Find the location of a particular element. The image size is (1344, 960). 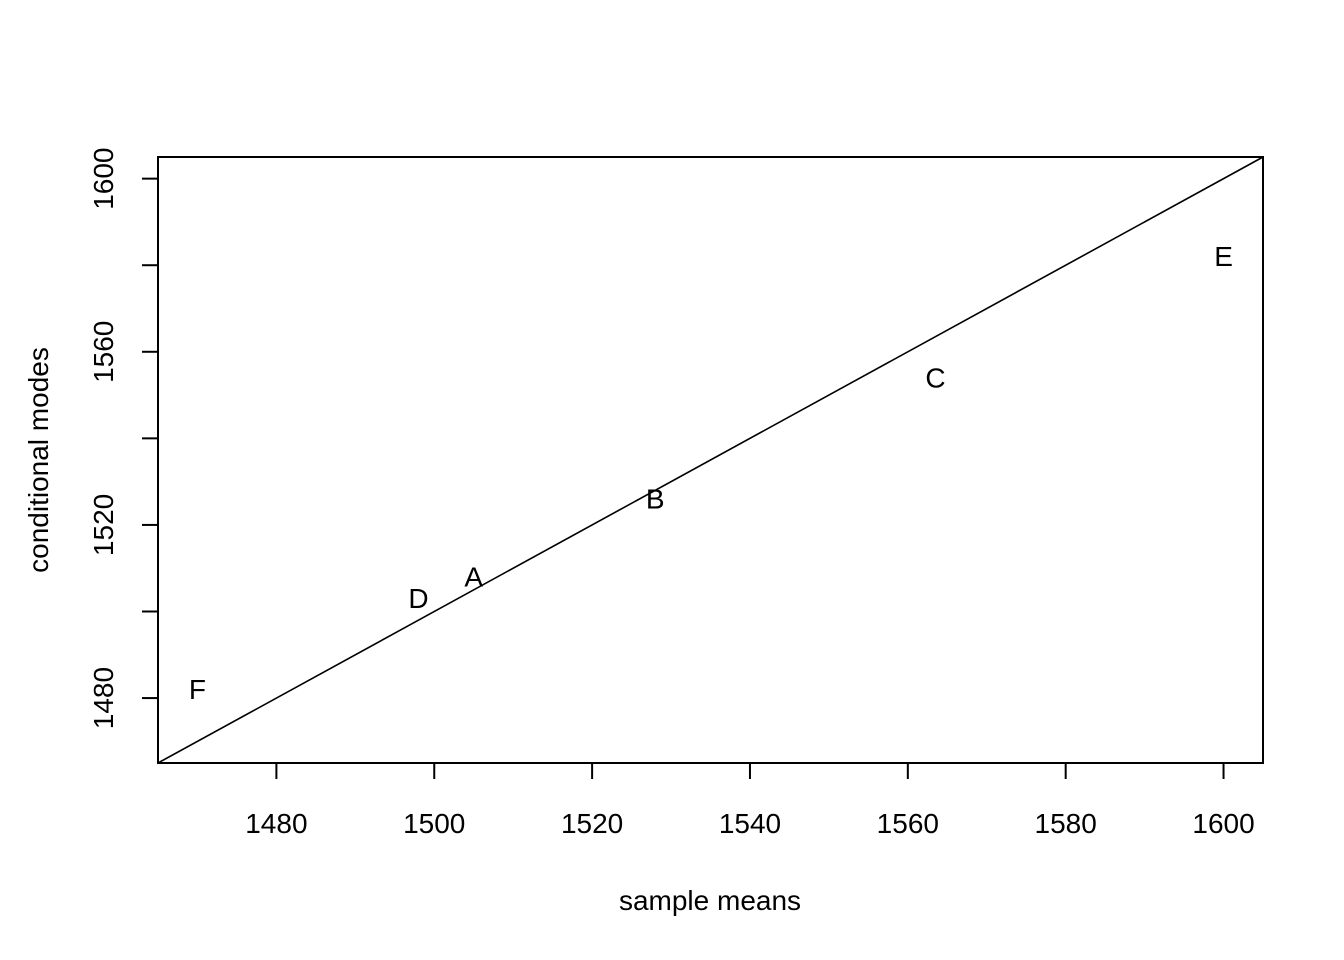

y-tick-label: 1520 is located at coordinates (103, 525).